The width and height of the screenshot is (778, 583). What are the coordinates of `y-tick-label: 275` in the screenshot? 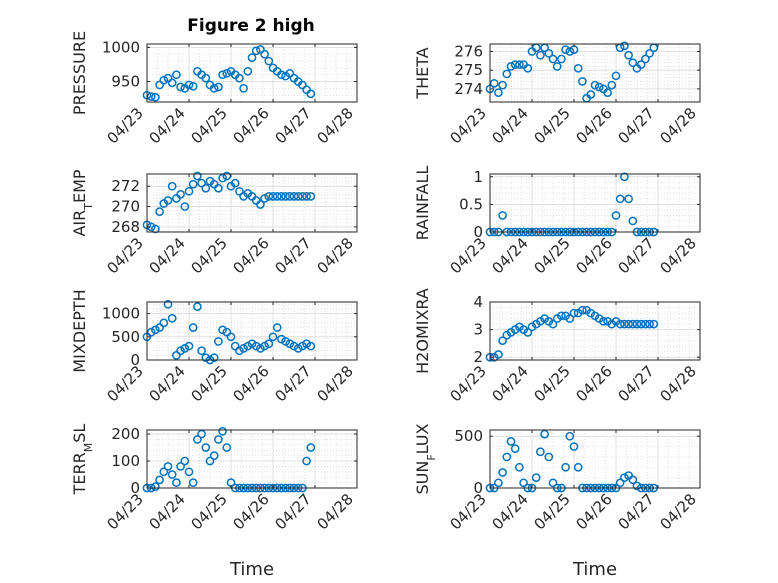 It's located at (468, 70).